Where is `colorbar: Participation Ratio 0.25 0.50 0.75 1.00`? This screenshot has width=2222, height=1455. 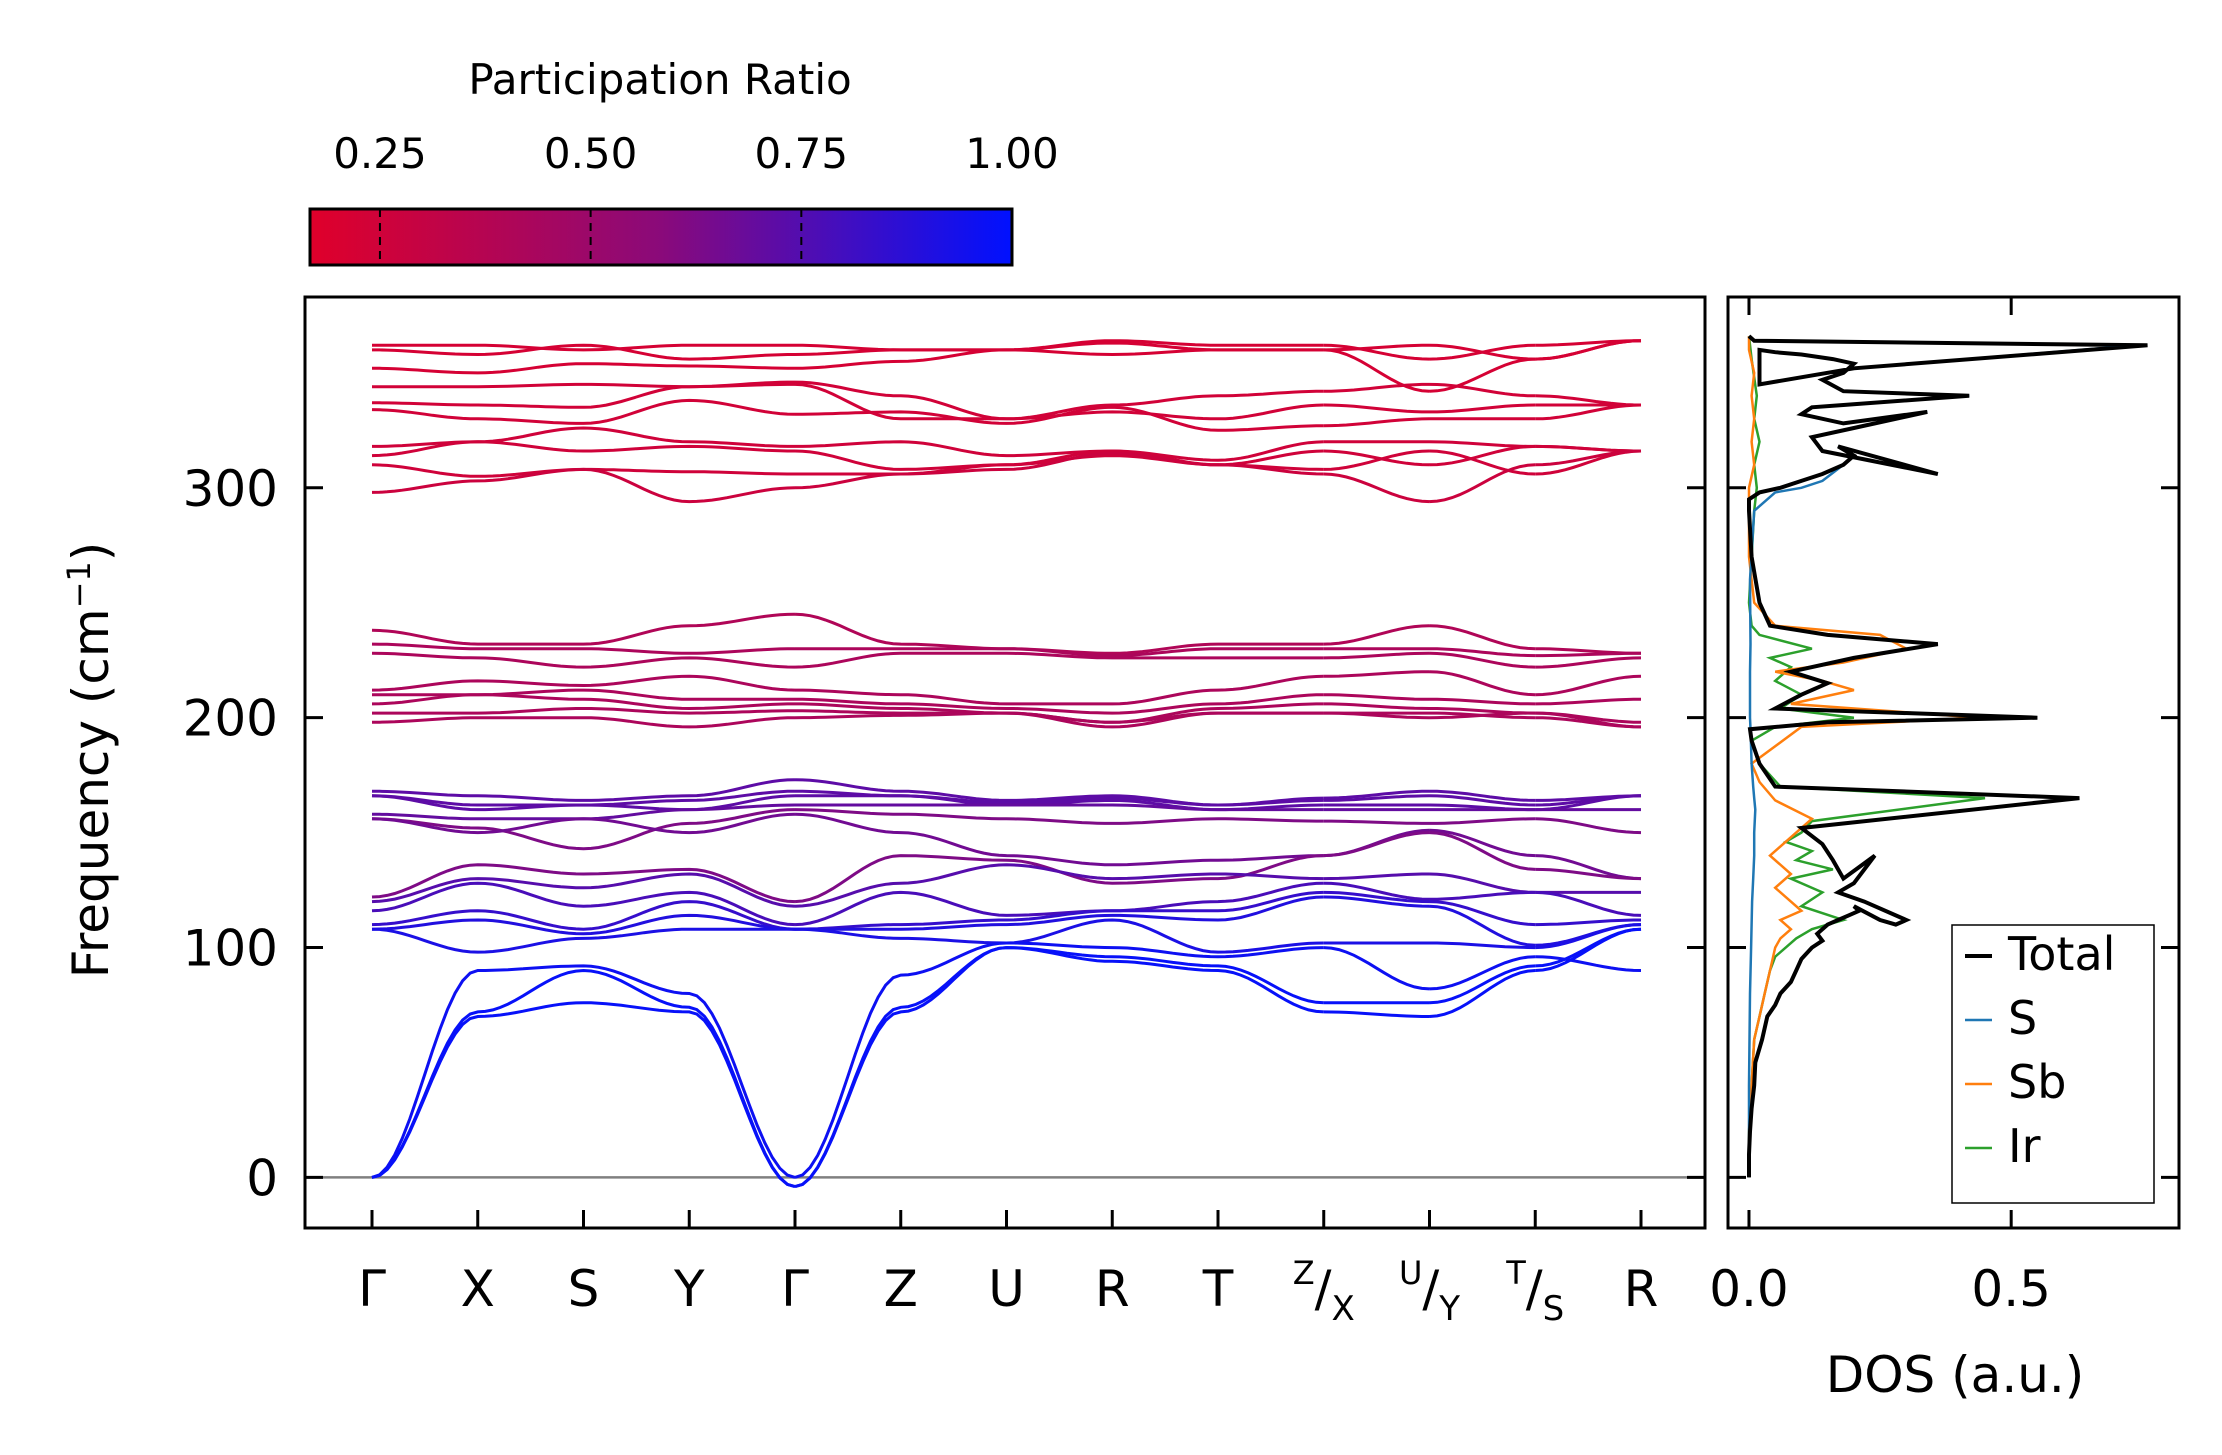 colorbar: Participation Ratio 0.25 0.50 0.75 1.00 is located at coordinates (683, 161).